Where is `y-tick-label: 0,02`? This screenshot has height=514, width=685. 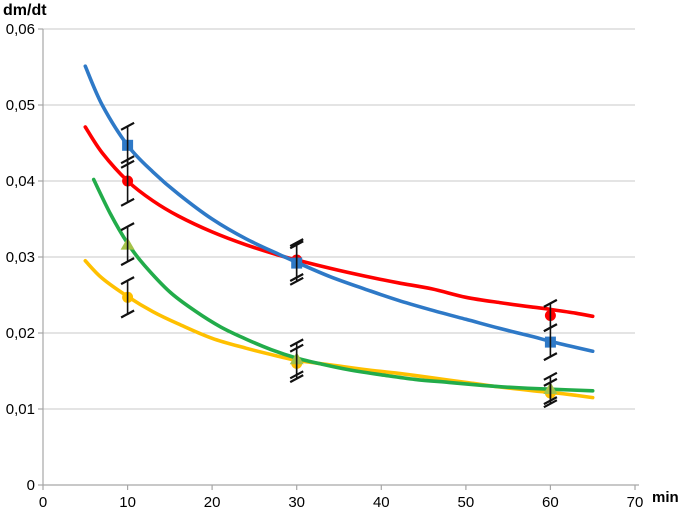 y-tick-label: 0,02 is located at coordinates (20, 333).